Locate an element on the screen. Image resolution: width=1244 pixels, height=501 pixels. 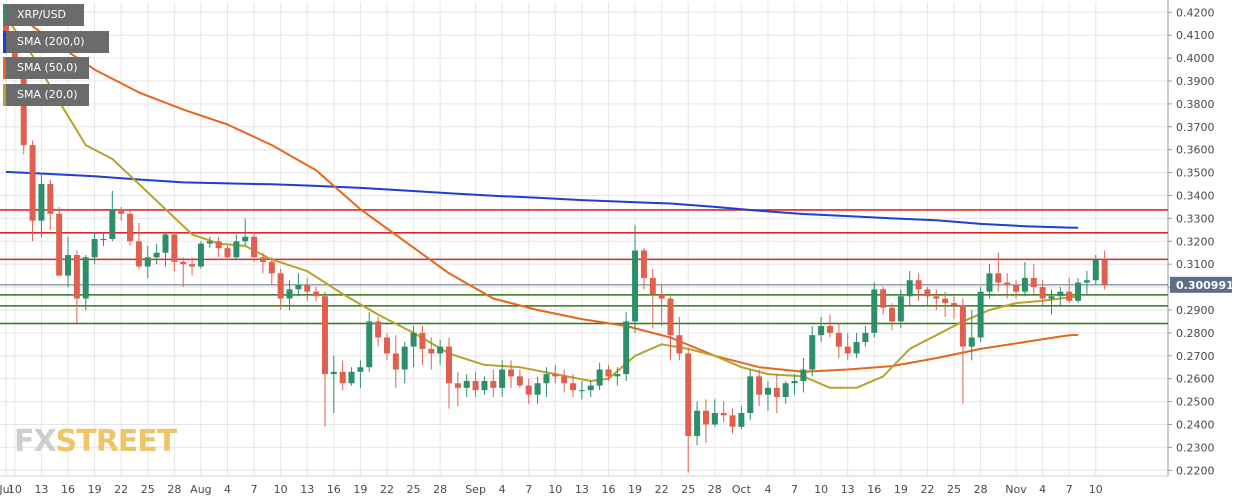
legend-item-sma200: SMA (200,0) is located at coordinates (56, 41).